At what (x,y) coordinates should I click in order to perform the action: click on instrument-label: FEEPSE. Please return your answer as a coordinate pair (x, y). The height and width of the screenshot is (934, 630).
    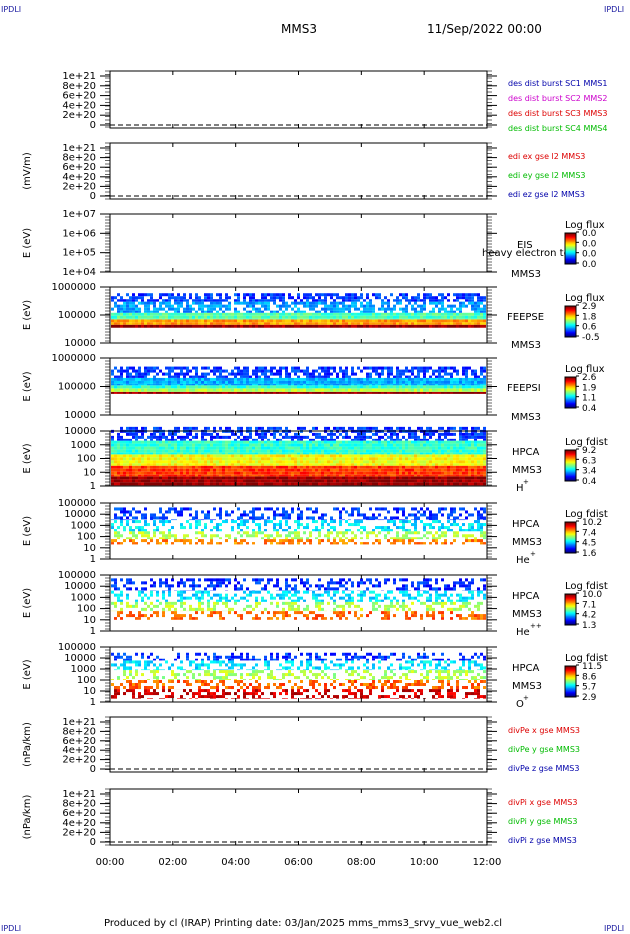
    Looking at the image, I should click on (525, 317).